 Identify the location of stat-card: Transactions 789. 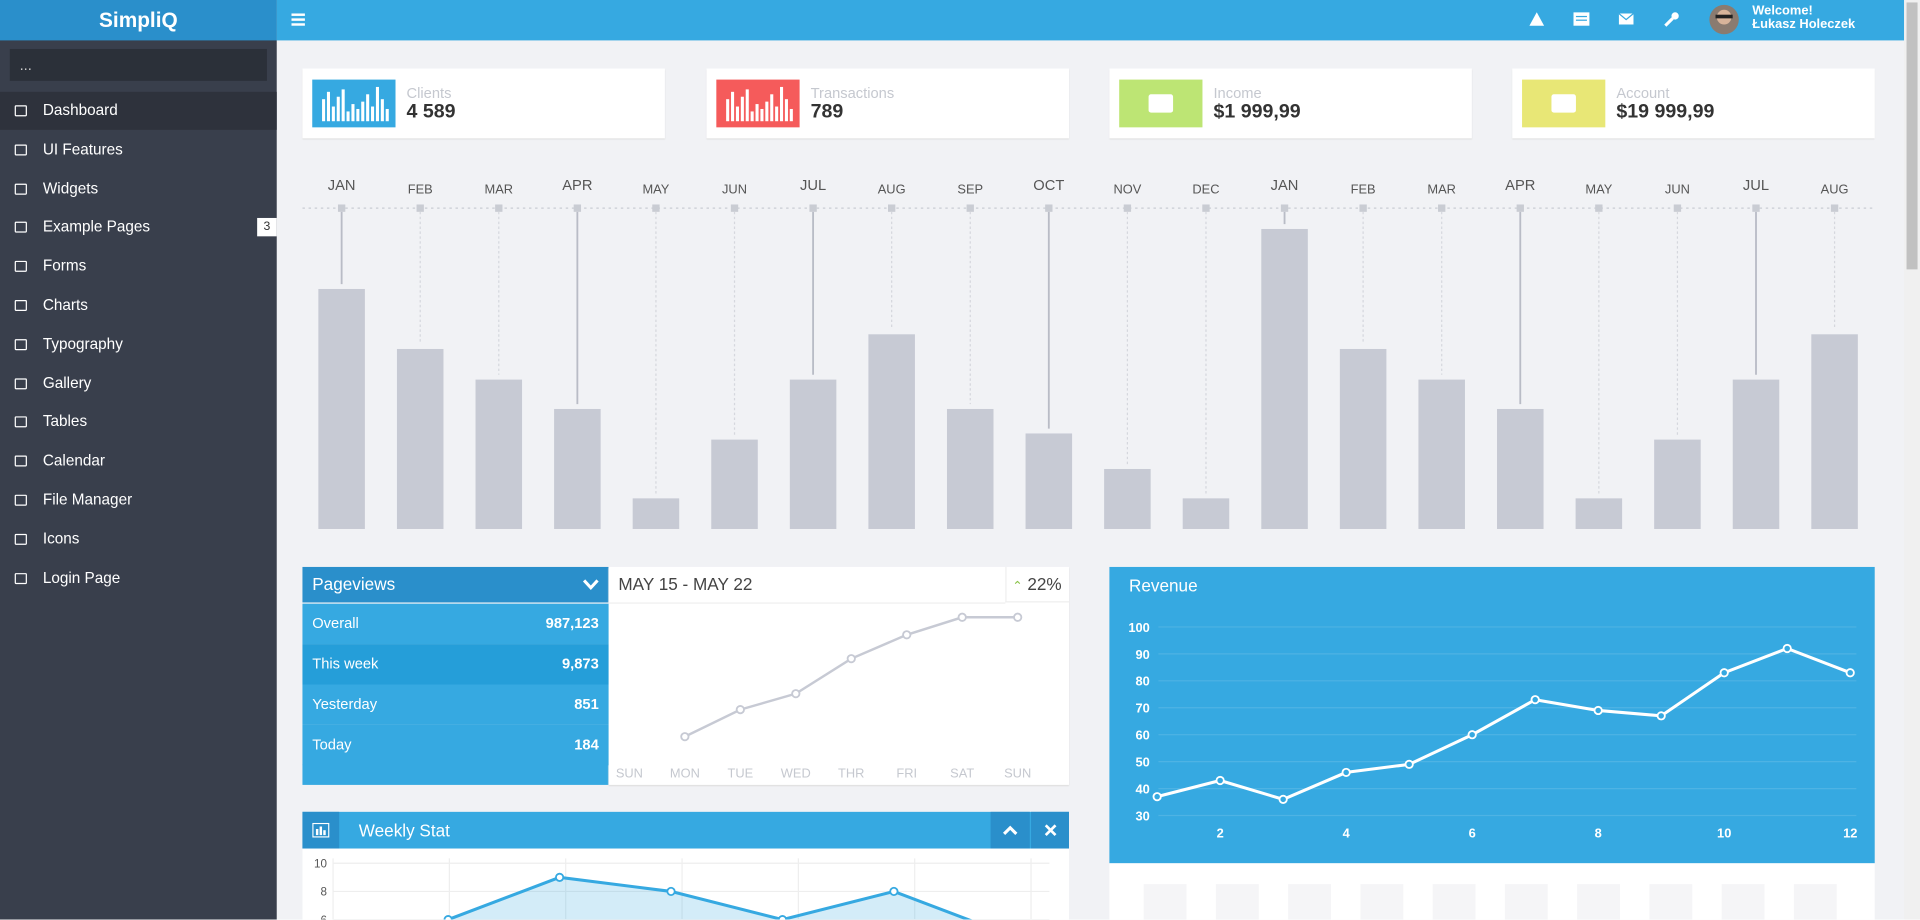
(887, 103).